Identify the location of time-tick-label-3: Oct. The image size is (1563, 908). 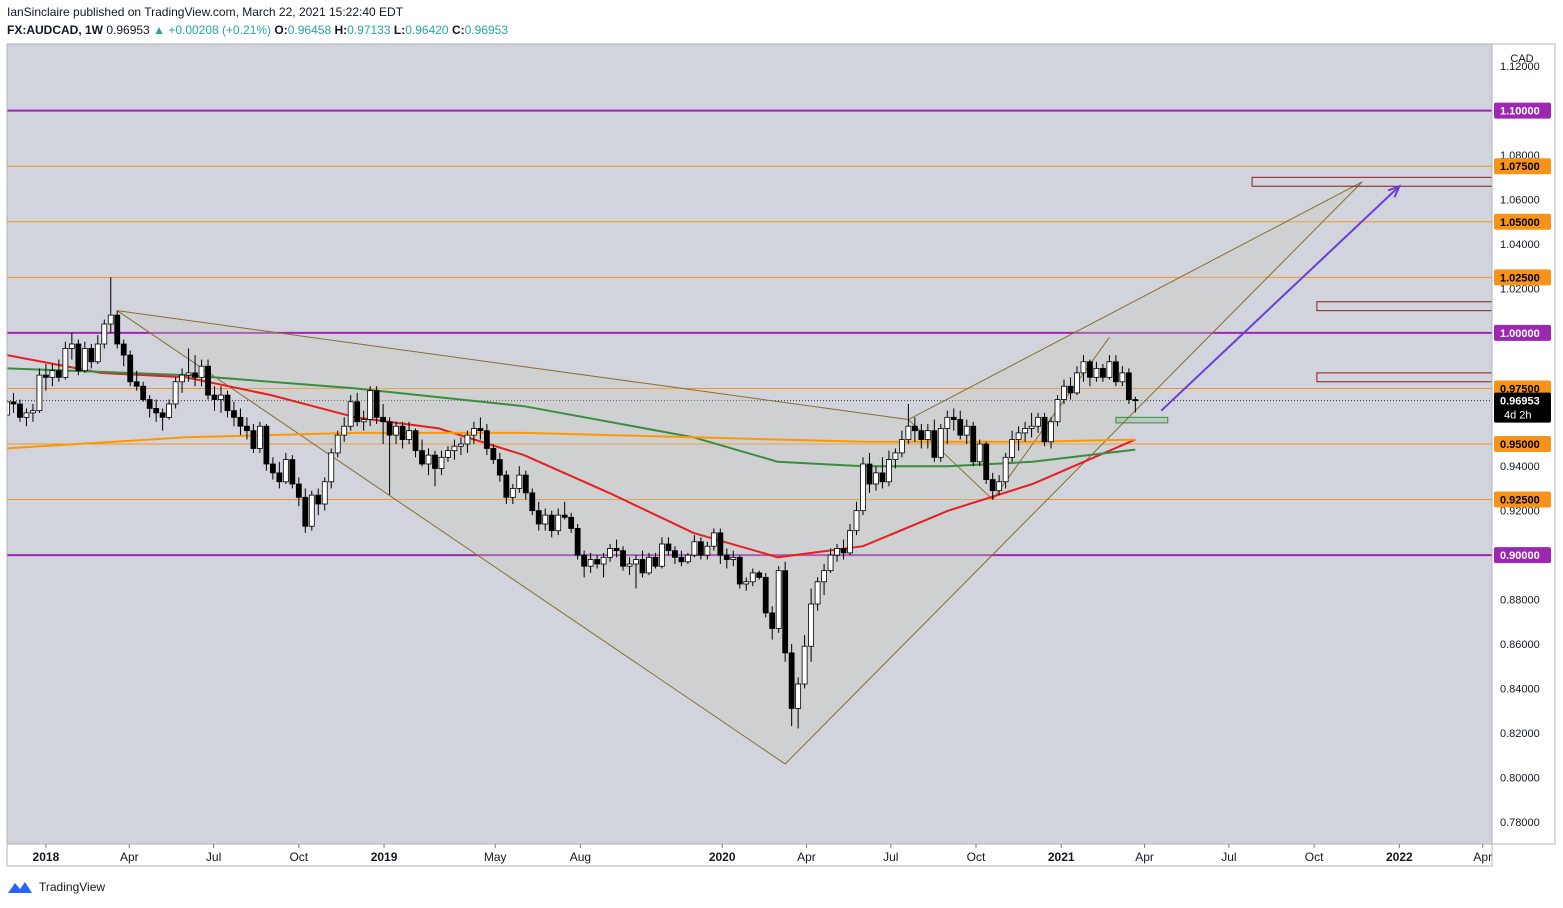
(298, 857).